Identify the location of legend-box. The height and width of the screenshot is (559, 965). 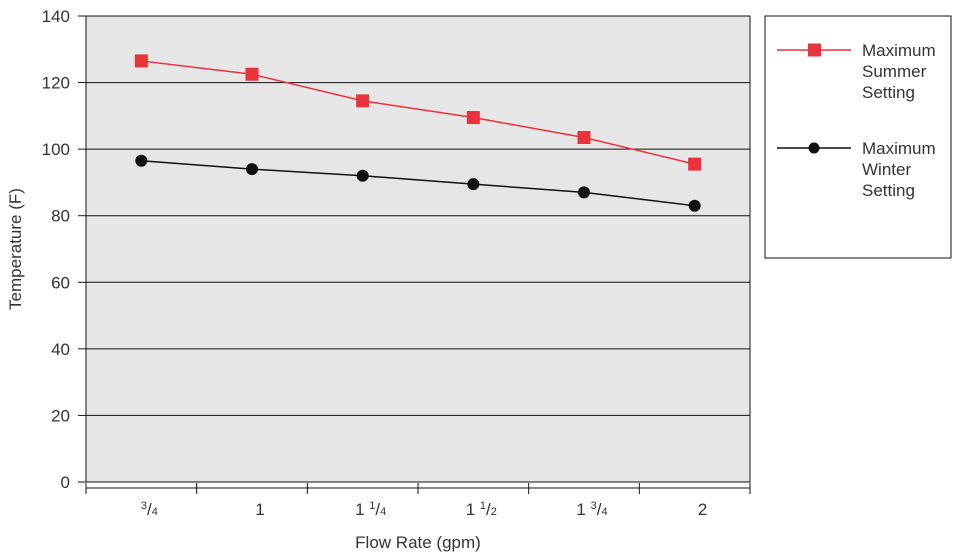
(858, 137).